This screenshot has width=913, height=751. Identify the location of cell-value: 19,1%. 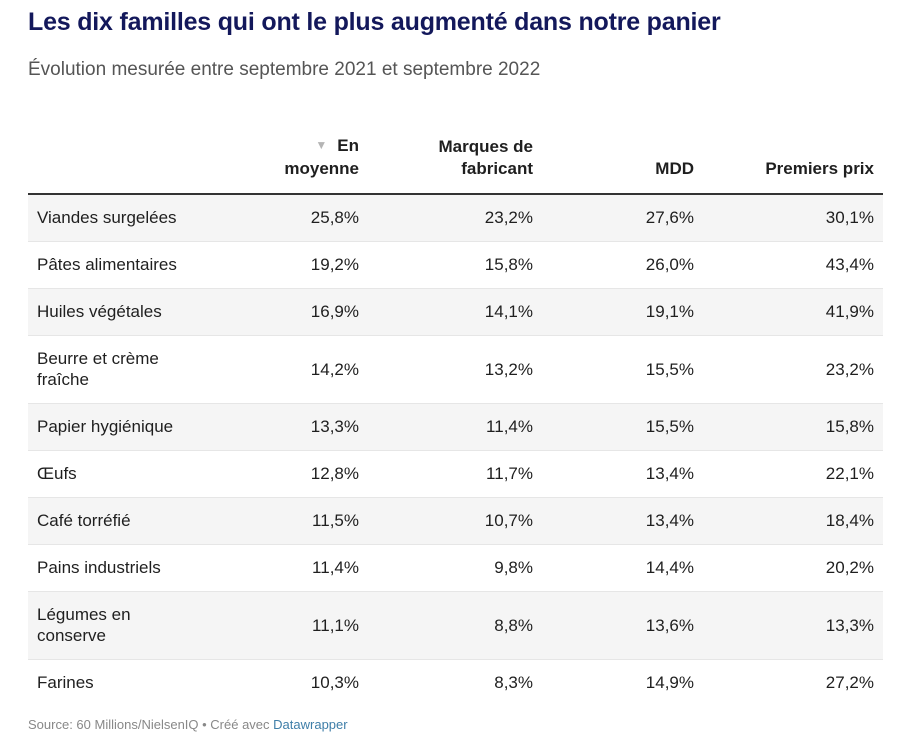
(622, 311).